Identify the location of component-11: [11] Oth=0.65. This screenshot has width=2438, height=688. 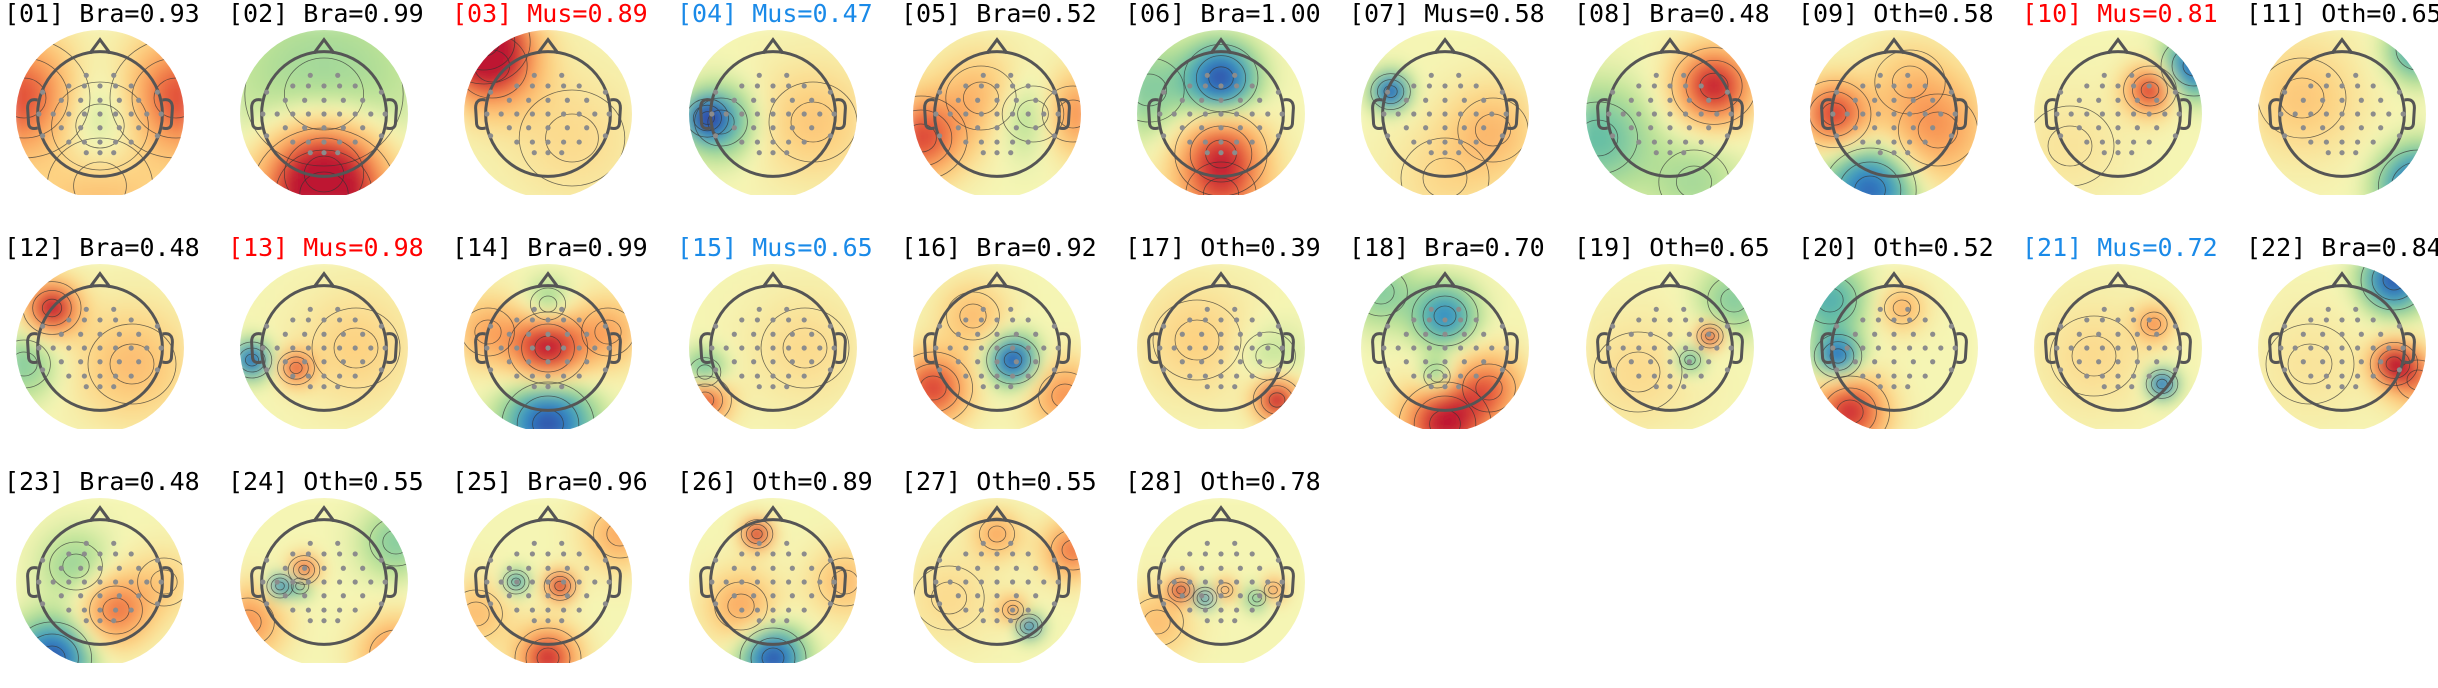
(2341, 110).